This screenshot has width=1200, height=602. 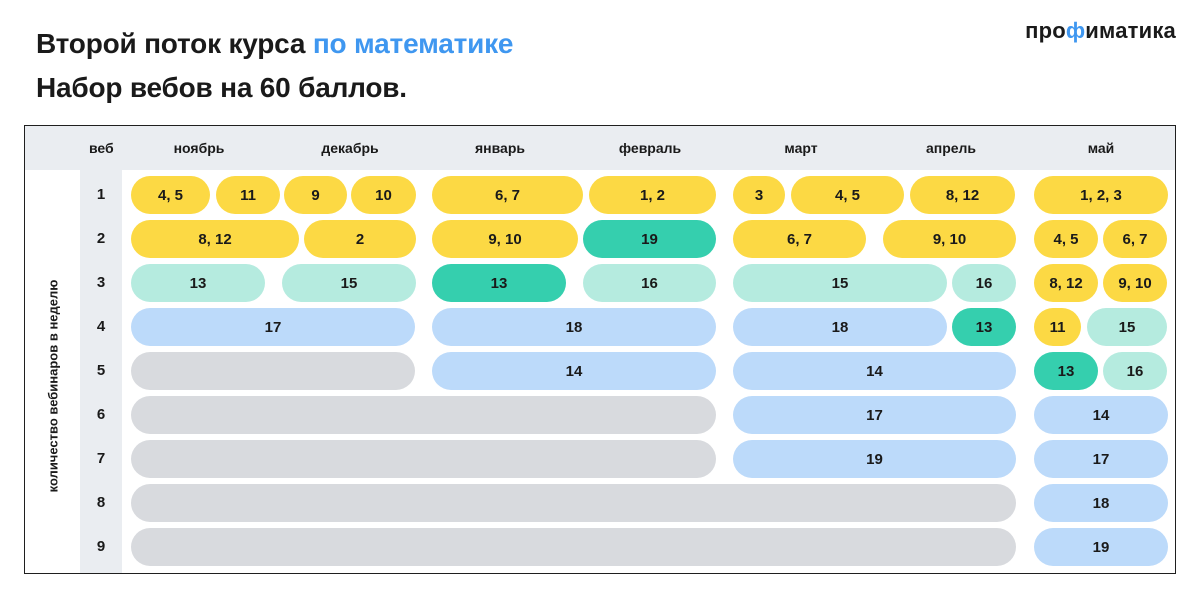 What do you see at coordinates (360, 239) in the screenshot?
I see `webinar-block: 2` at bounding box center [360, 239].